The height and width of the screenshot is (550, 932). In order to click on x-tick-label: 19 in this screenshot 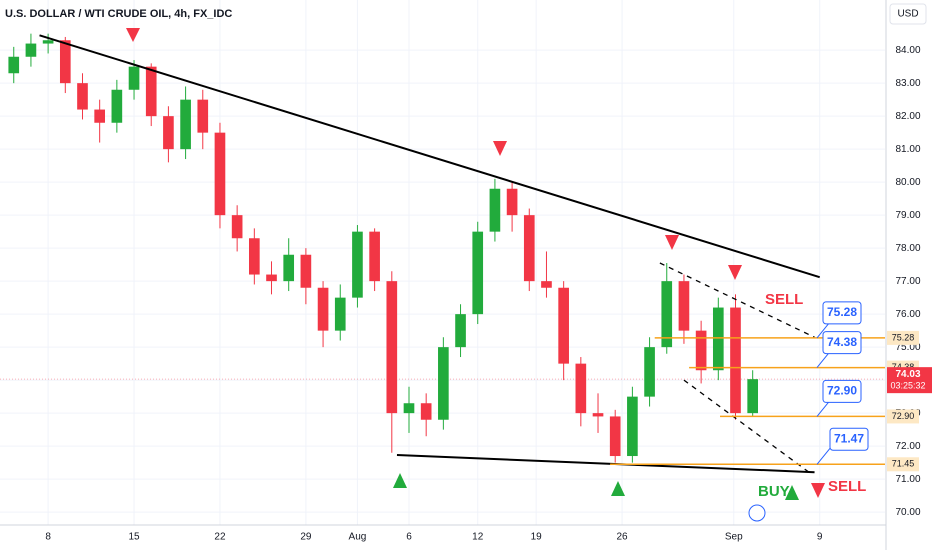, I will do `click(537, 537)`.